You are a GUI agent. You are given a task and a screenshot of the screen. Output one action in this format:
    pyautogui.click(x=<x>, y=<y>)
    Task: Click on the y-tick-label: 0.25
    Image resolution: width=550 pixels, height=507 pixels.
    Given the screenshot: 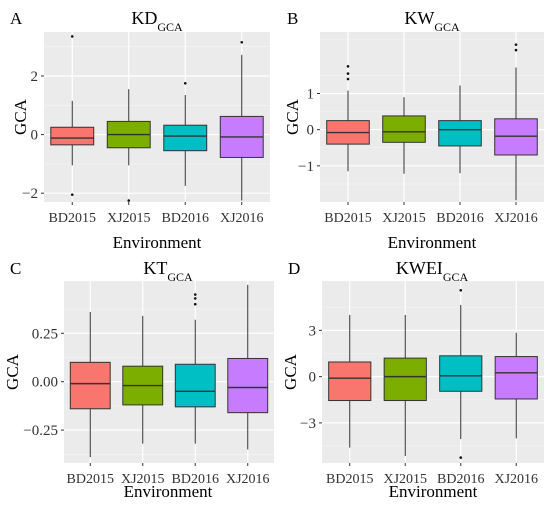 What is the action you would take?
    pyautogui.click(x=45, y=334)
    